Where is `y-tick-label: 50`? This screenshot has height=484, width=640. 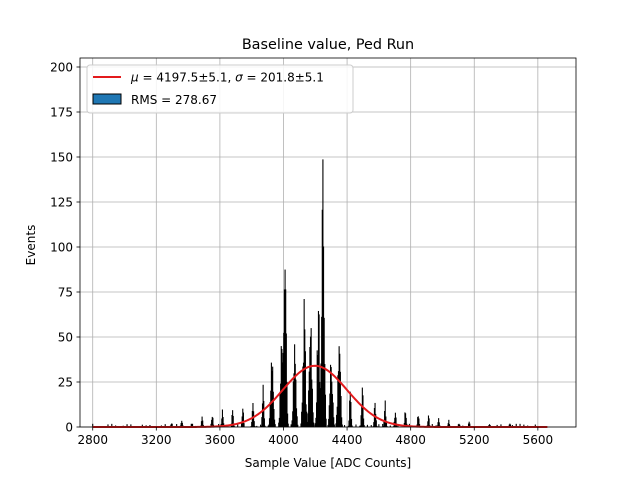 y-tick-label: 50 is located at coordinates (65, 337).